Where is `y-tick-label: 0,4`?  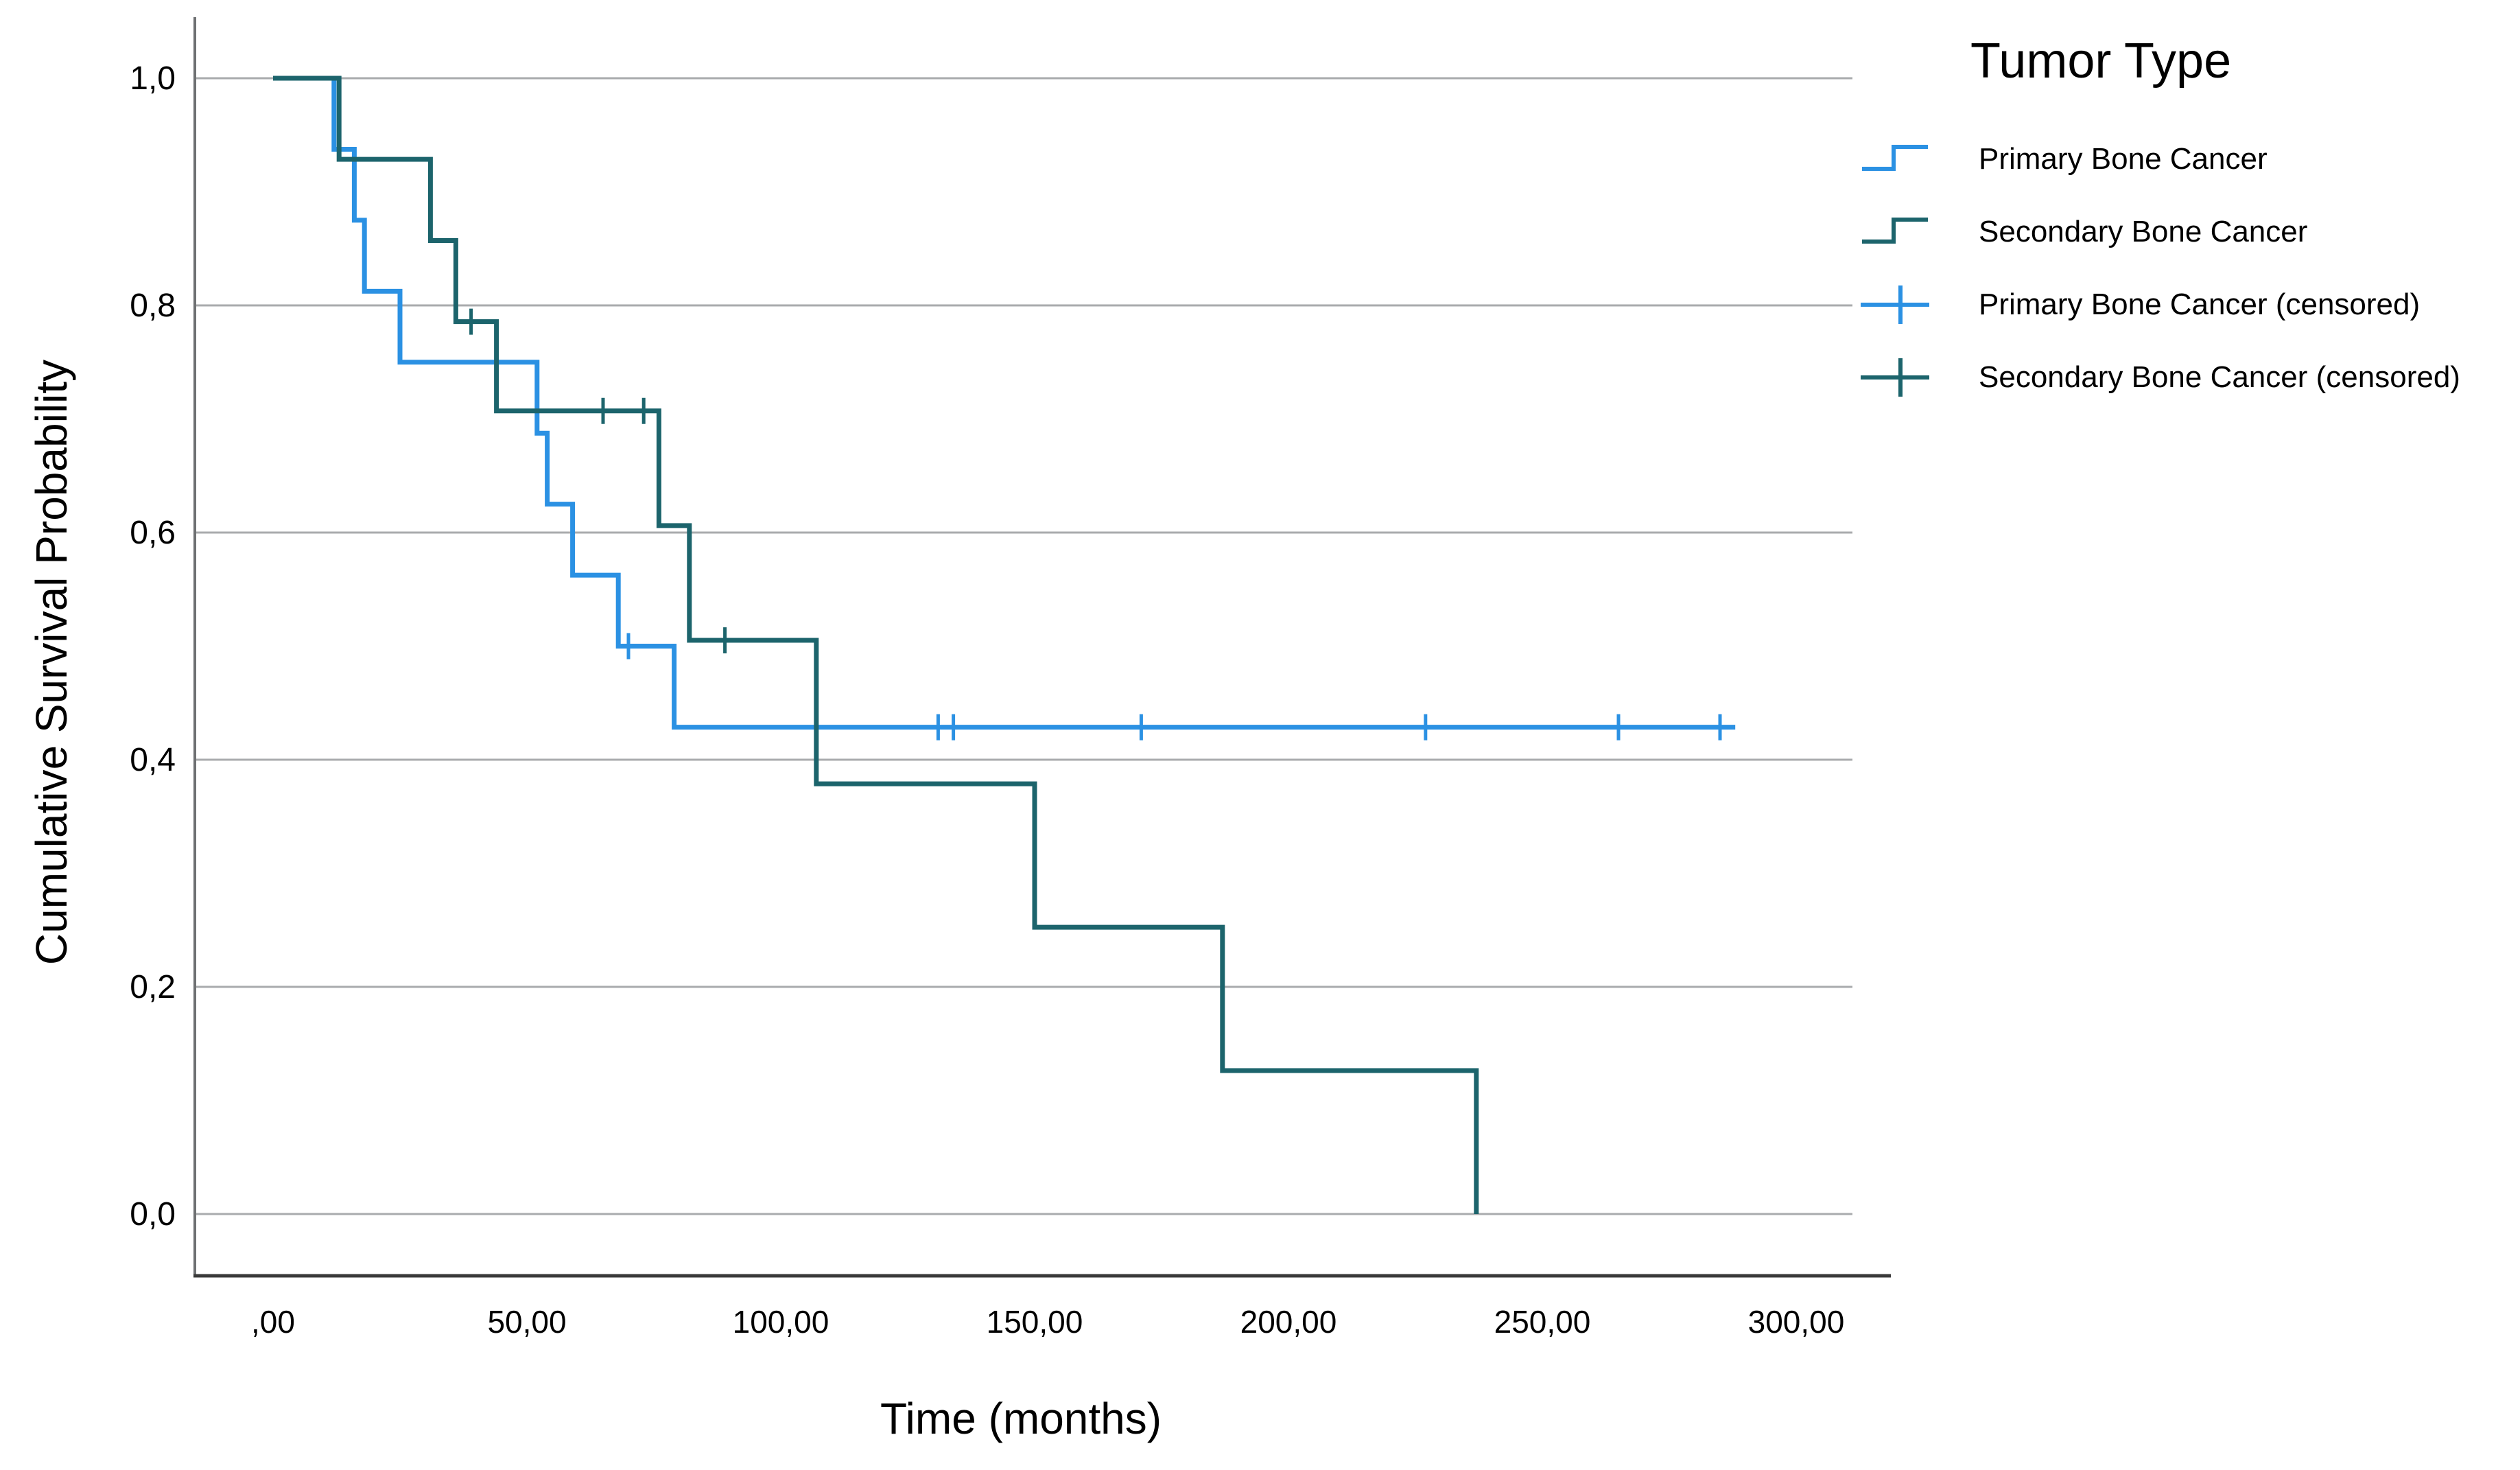
y-tick-label: 0,4 is located at coordinates (153, 760).